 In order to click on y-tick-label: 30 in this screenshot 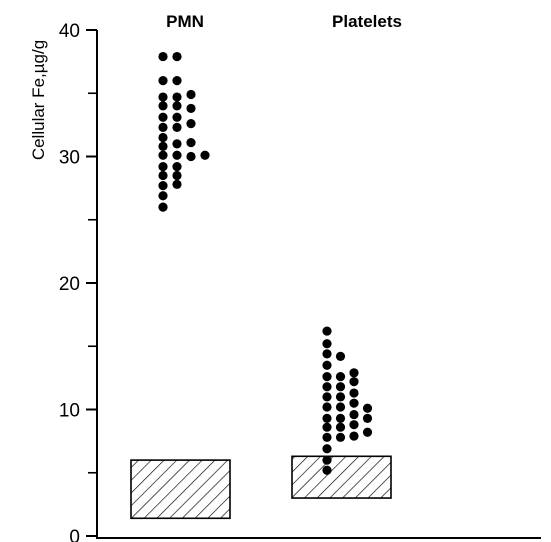, I will do `click(69, 158)`.